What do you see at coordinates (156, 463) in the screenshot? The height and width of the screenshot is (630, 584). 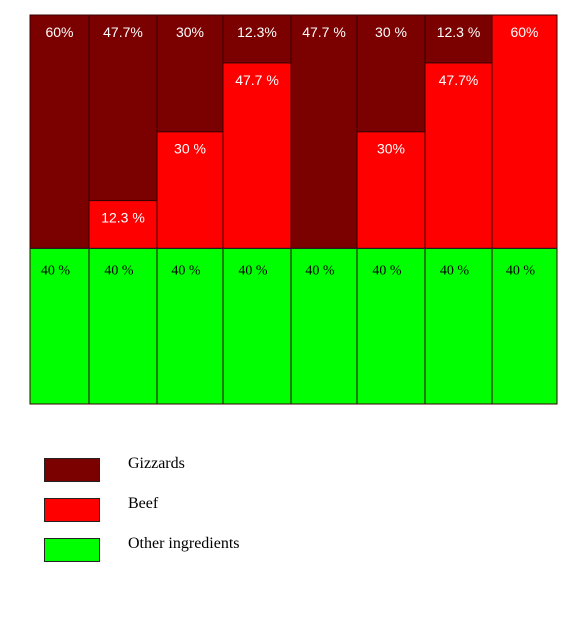 I see `legend-label-gizzards: Gizzards` at bounding box center [156, 463].